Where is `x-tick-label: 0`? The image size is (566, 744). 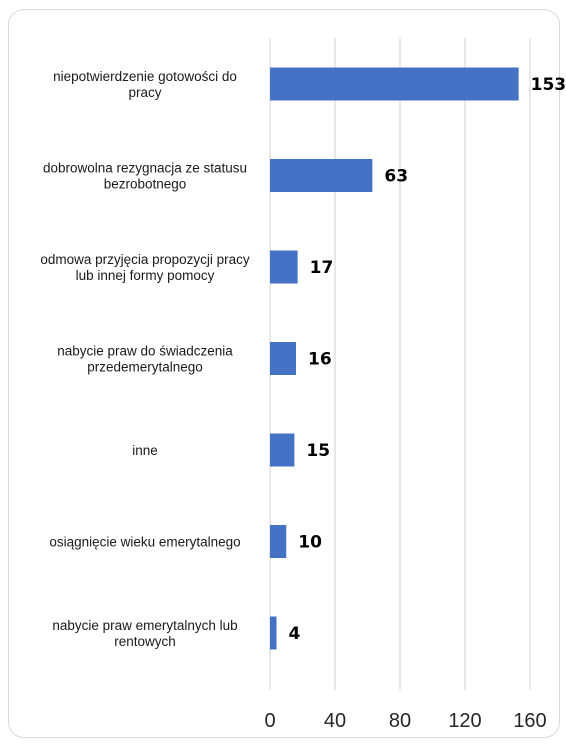
x-tick-label: 0 is located at coordinates (269, 721).